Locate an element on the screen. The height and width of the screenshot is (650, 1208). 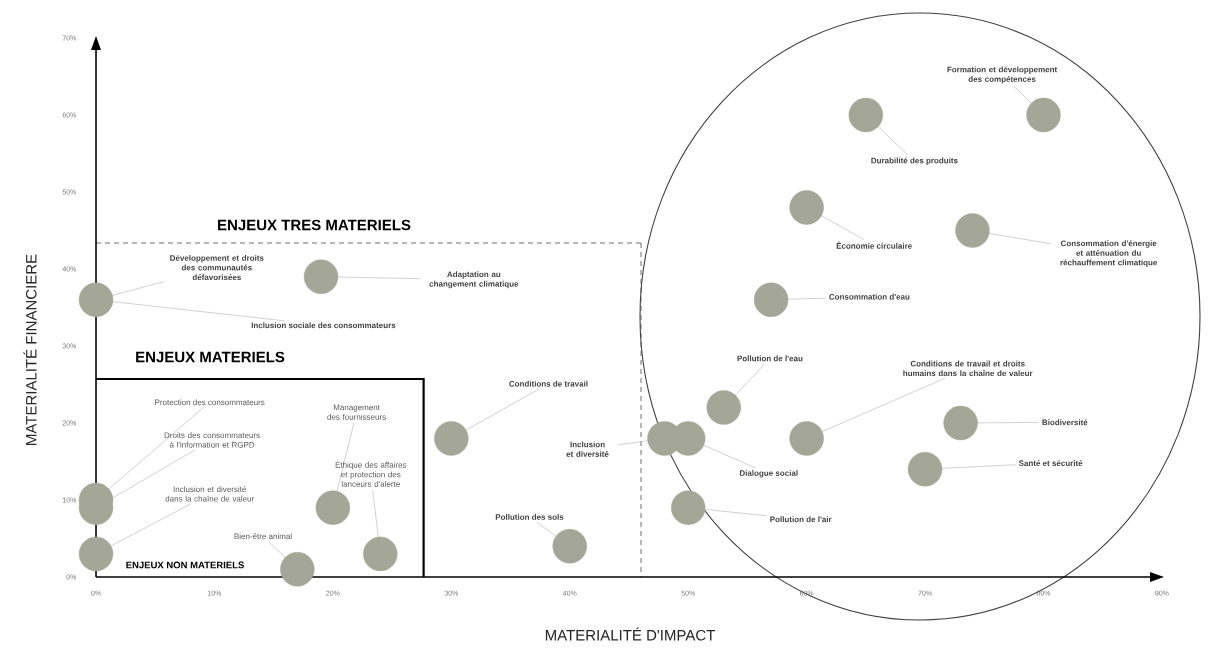
y-axis-title: MATERIALITÉ FINANCIERE is located at coordinates (30, 349).